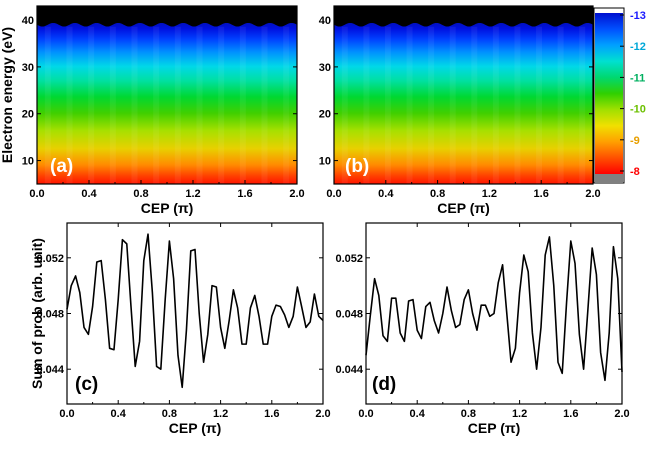 This screenshot has height=465, width=654. Describe the element at coordinates (384, 384) in the screenshot. I see `panel-label: (d)` at that location.